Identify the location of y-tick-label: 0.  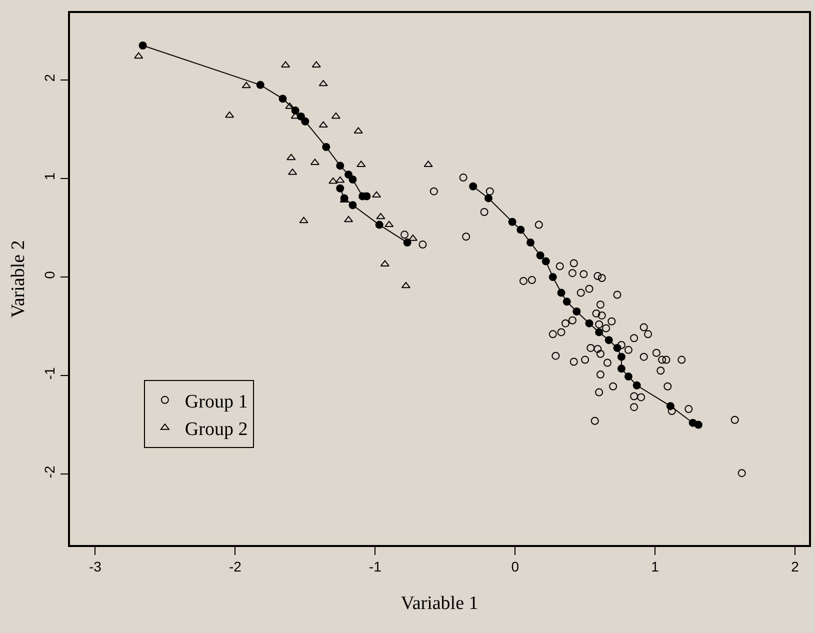
(50, 274).